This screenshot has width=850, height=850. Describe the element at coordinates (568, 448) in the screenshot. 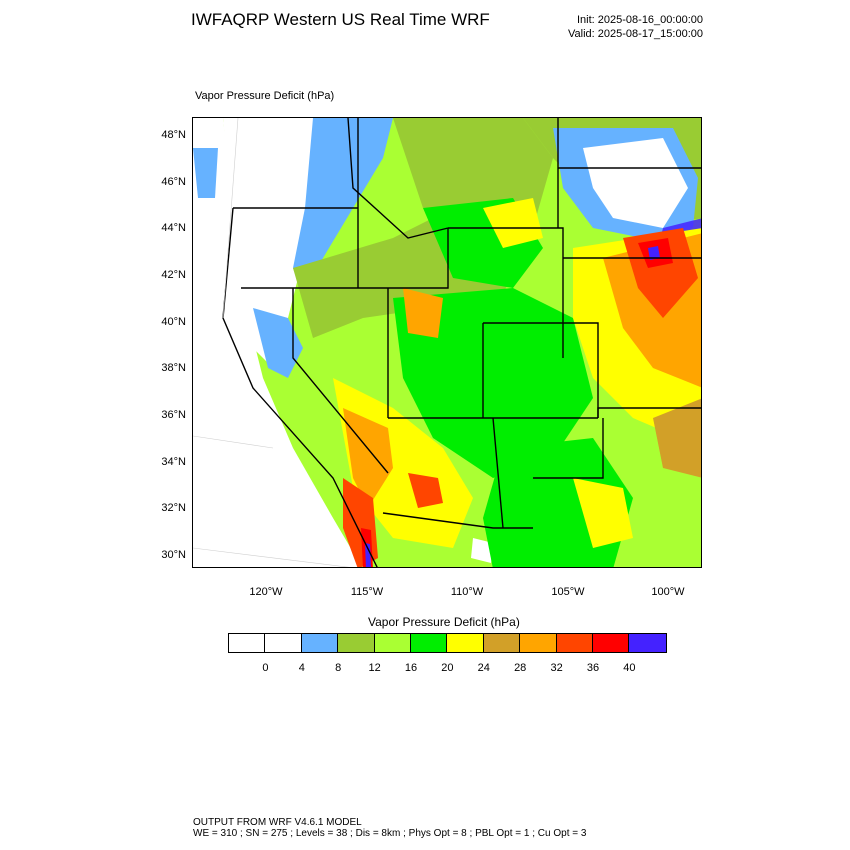

I see `nm-tx-border` at that location.